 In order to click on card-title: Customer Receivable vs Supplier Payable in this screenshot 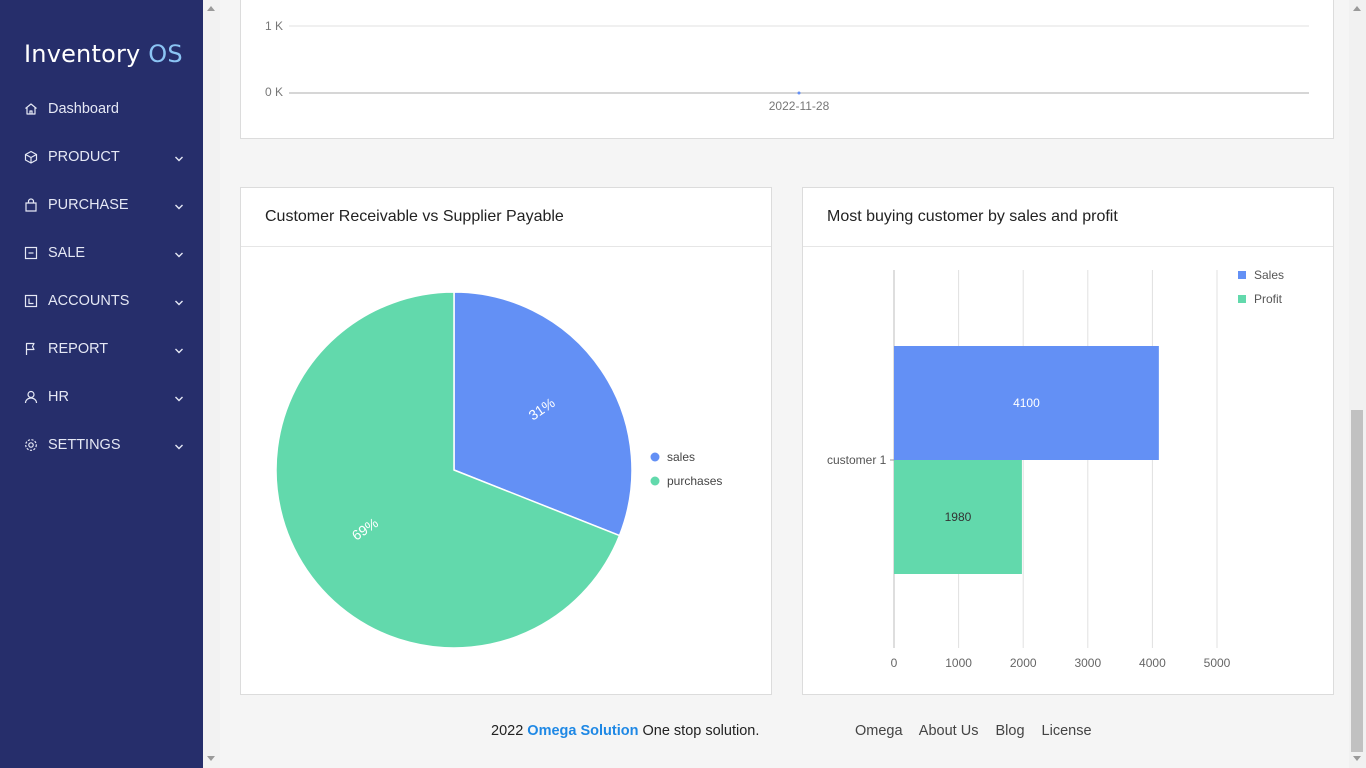, I will do `click(506, 217)`.